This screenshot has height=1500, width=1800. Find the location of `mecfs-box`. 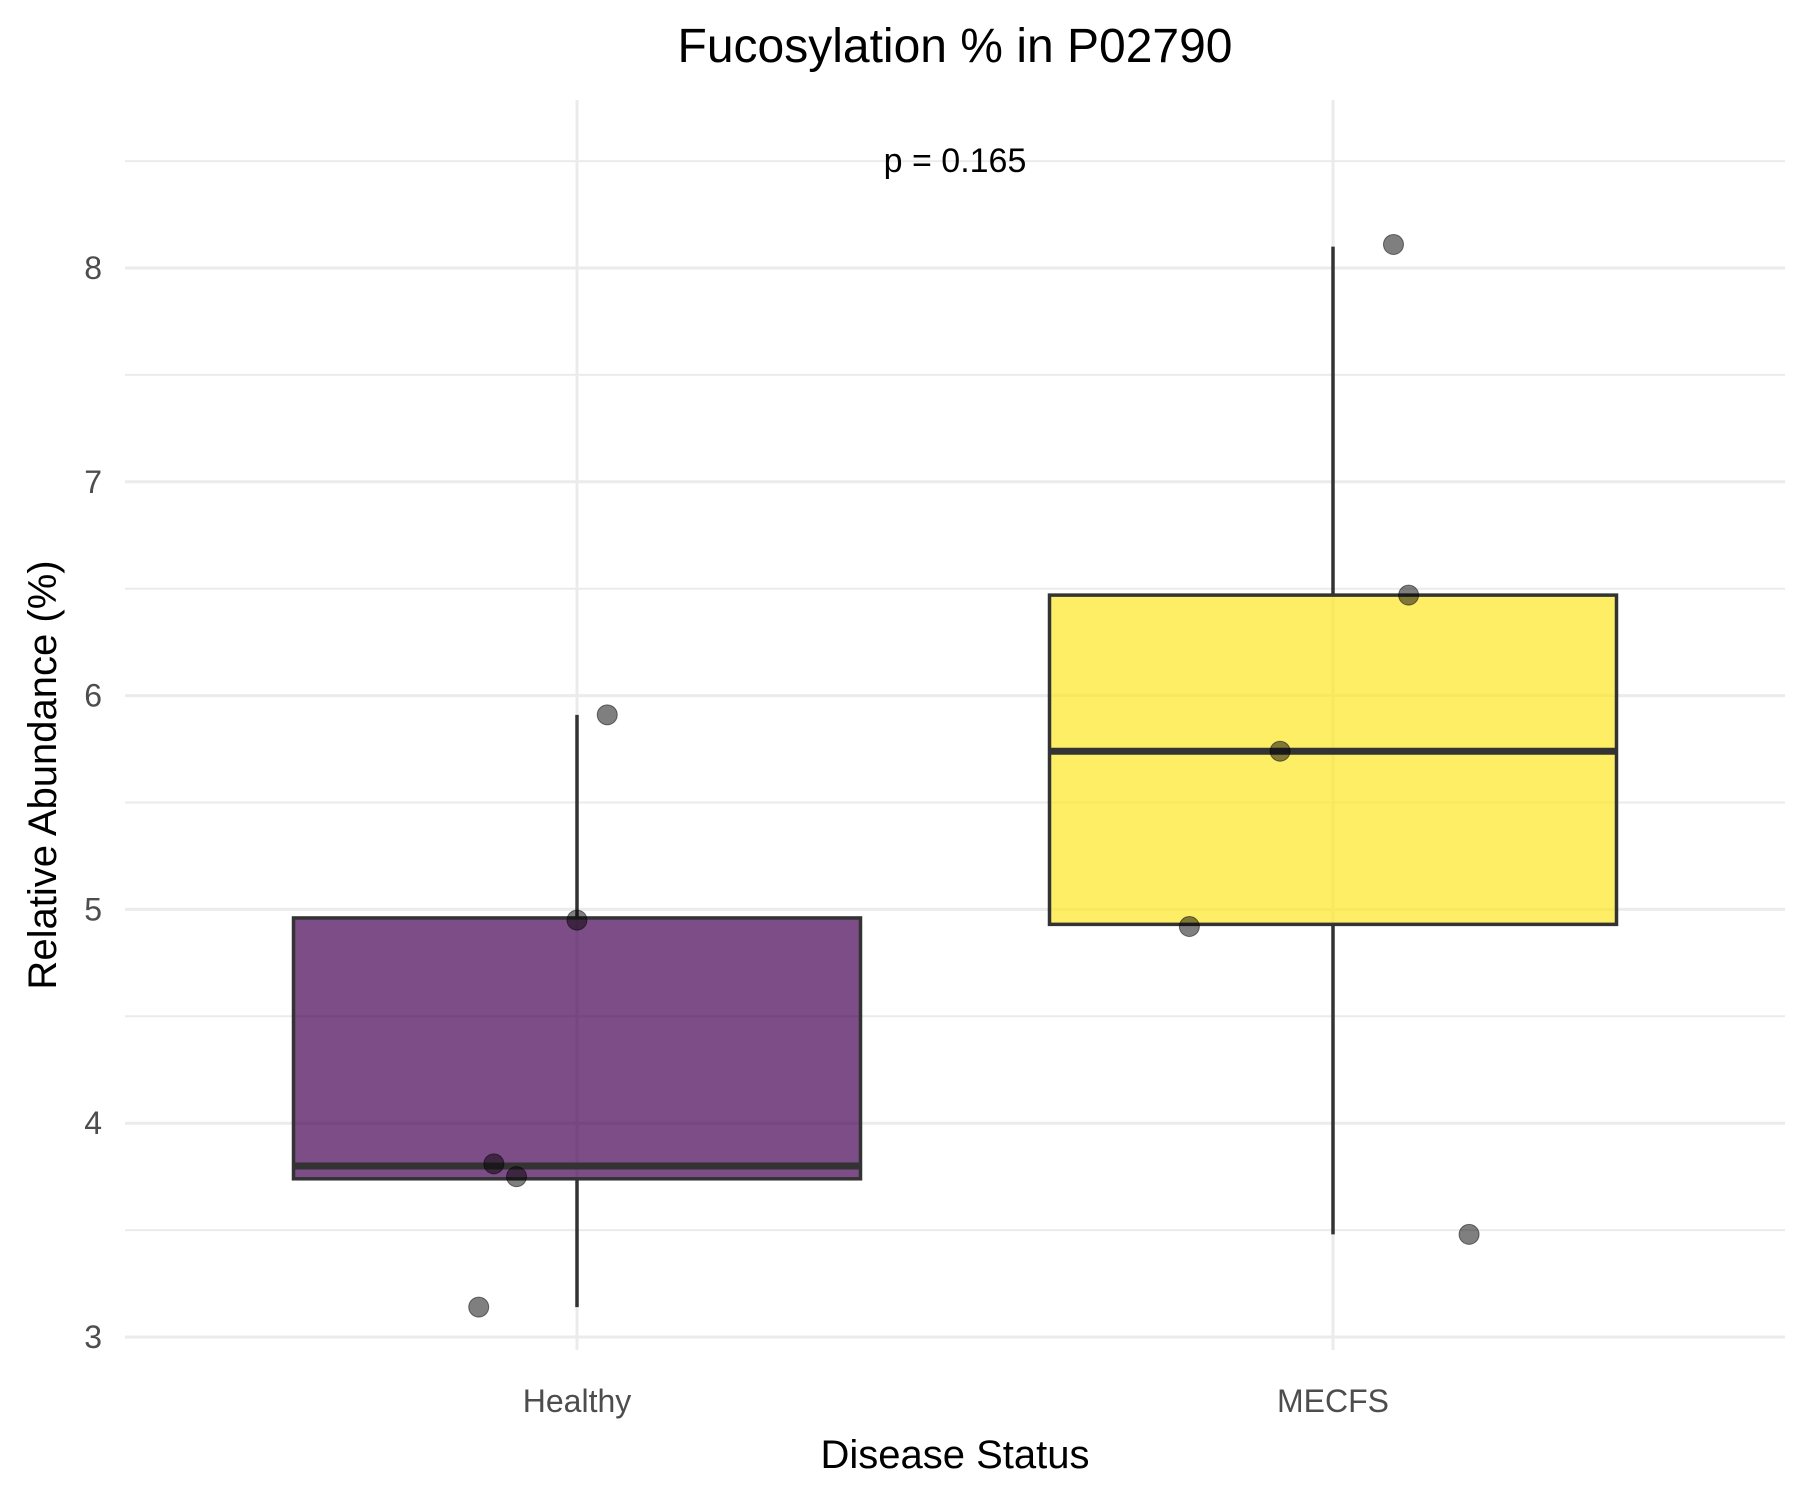

mecfs-box is located at coordinates (1333, 760).